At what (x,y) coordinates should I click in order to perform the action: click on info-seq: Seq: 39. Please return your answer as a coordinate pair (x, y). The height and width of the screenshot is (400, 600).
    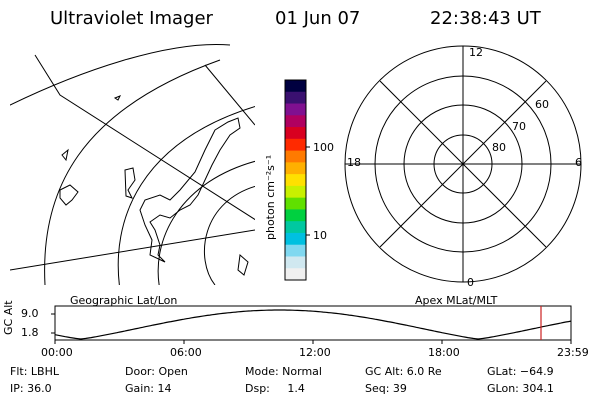
    Looking at the image, I should click on (386, 388).